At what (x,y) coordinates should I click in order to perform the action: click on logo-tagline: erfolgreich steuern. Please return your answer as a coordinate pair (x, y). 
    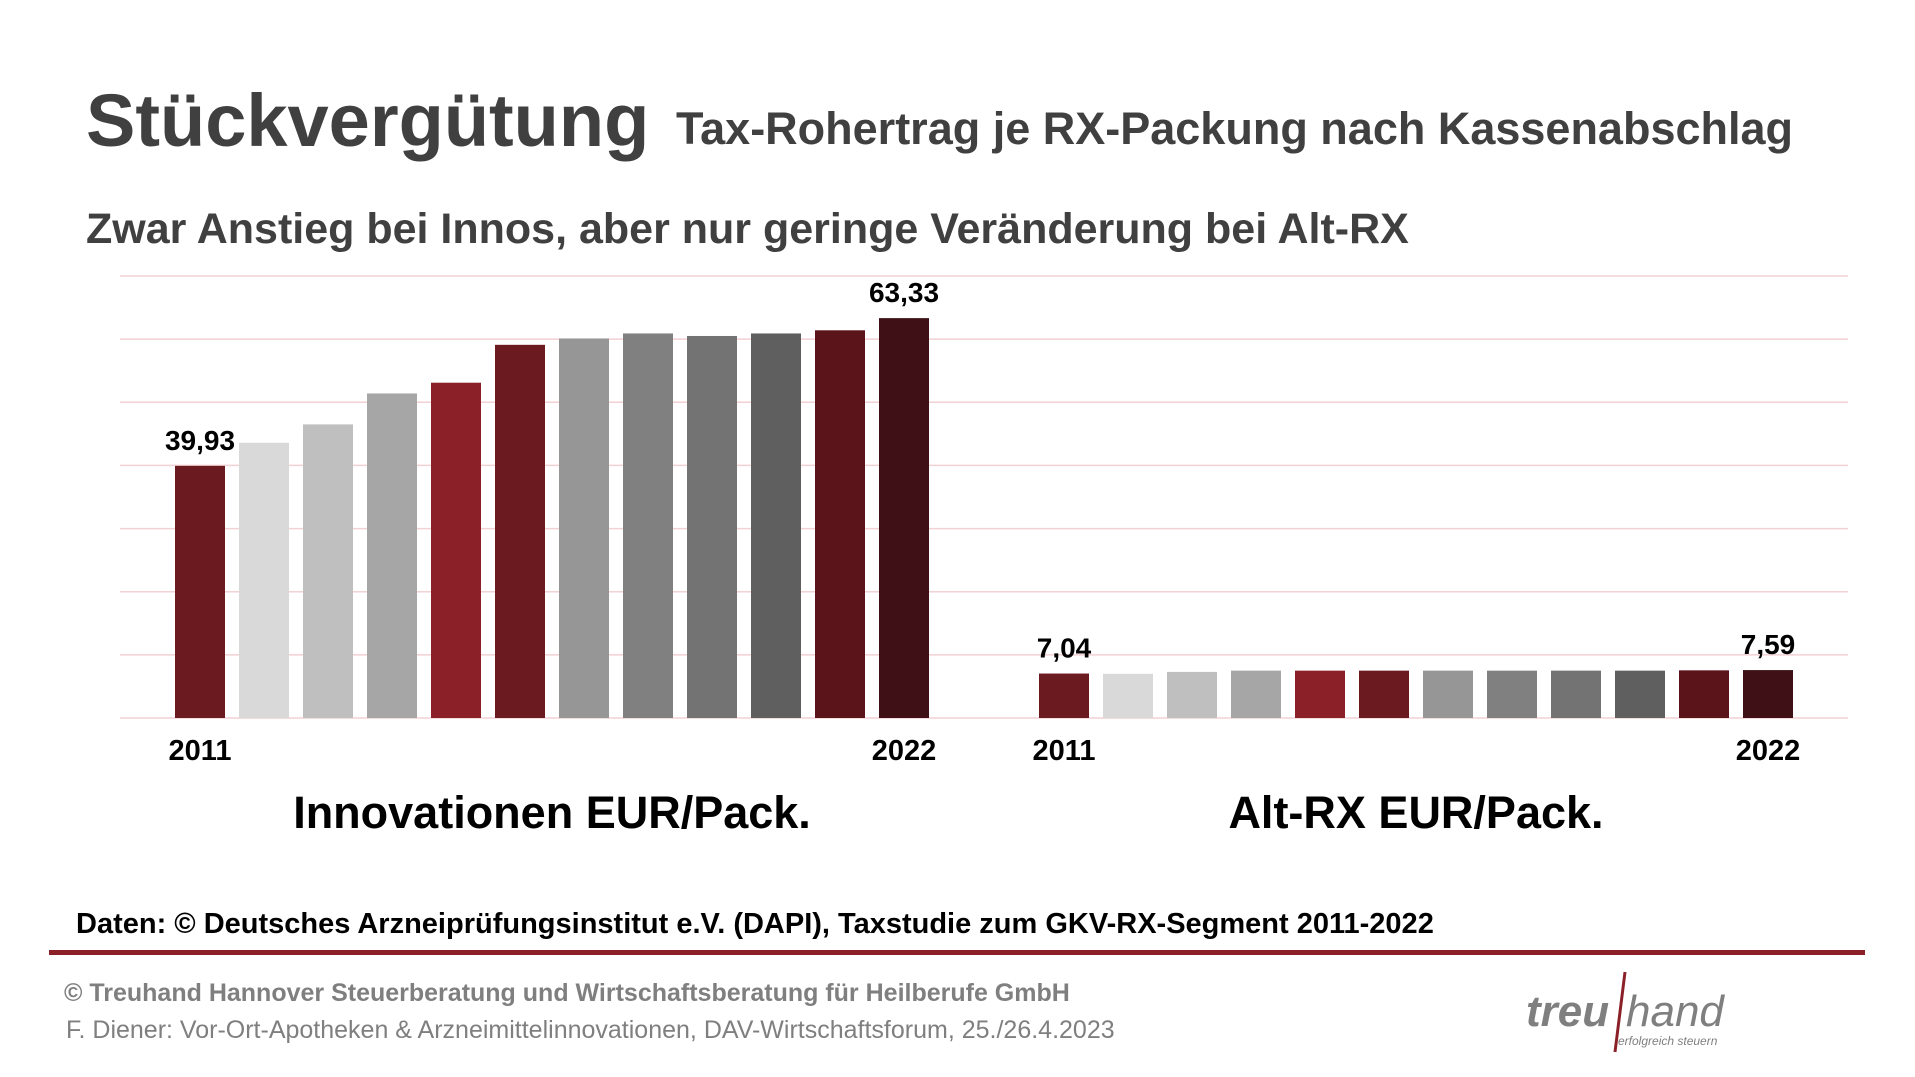
    Looking at the image, I should click on (1668, 1041).